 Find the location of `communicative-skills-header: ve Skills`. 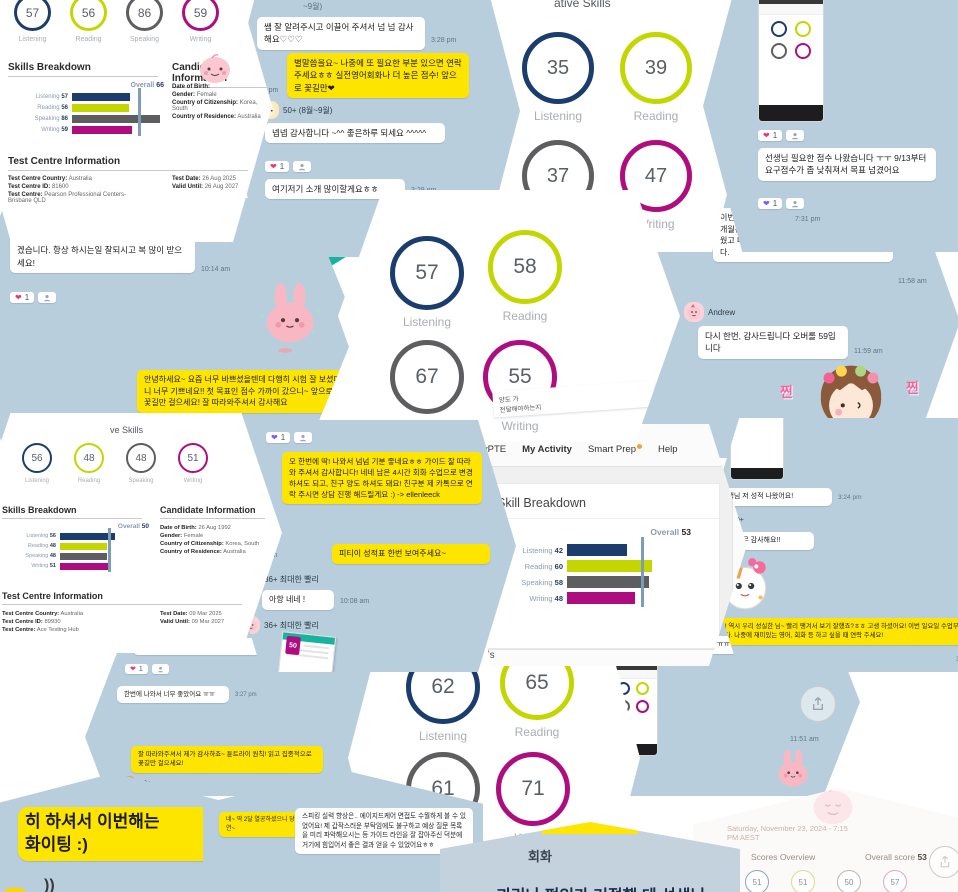

communicative-skills-header: ve Skills is located at coordinates (127, 430).